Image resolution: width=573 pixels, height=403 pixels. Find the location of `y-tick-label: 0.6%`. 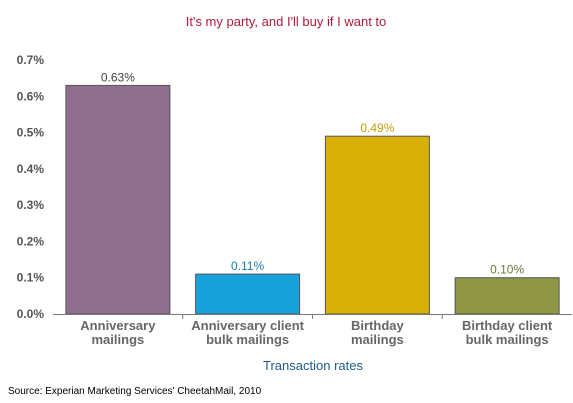

y-tick-label: 0.6% is located at coordinates (31, 96).